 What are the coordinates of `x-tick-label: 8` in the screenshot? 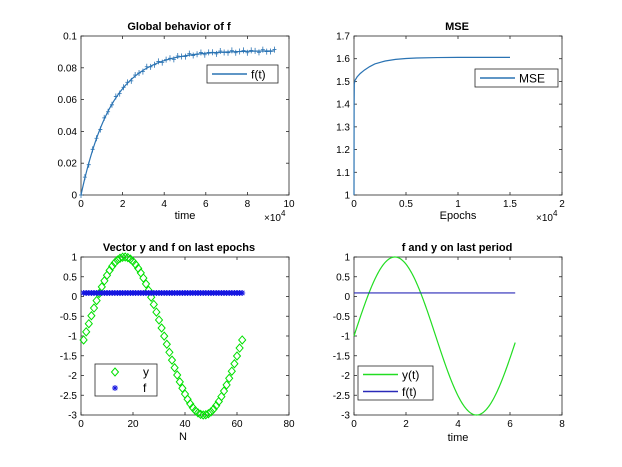 It's located at (562, 424).